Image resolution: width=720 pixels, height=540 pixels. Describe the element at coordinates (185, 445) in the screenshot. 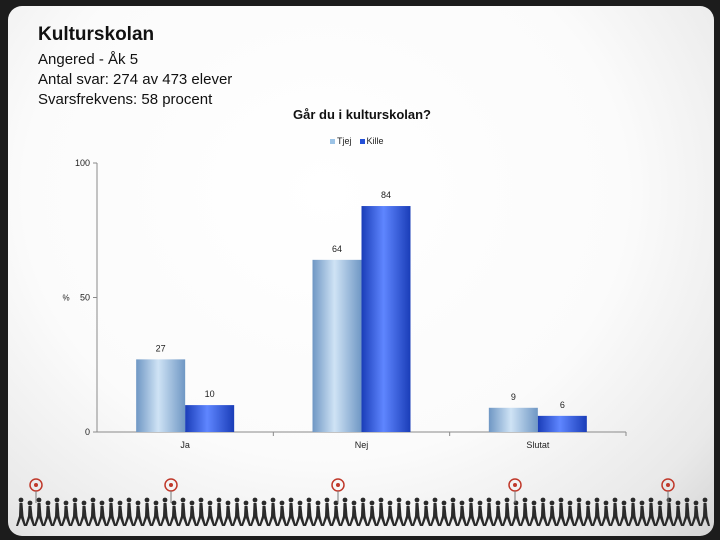

I see `x-tick-label: Ja` at that location.